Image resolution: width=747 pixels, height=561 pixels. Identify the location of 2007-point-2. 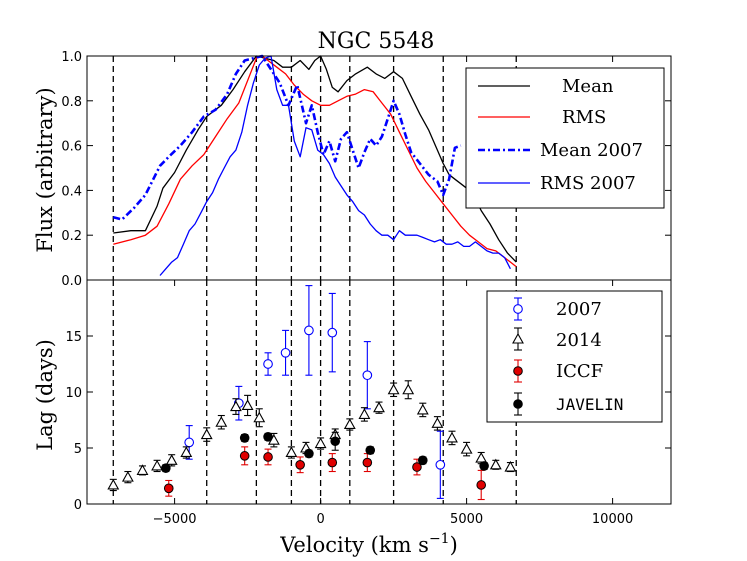
(268, 364).